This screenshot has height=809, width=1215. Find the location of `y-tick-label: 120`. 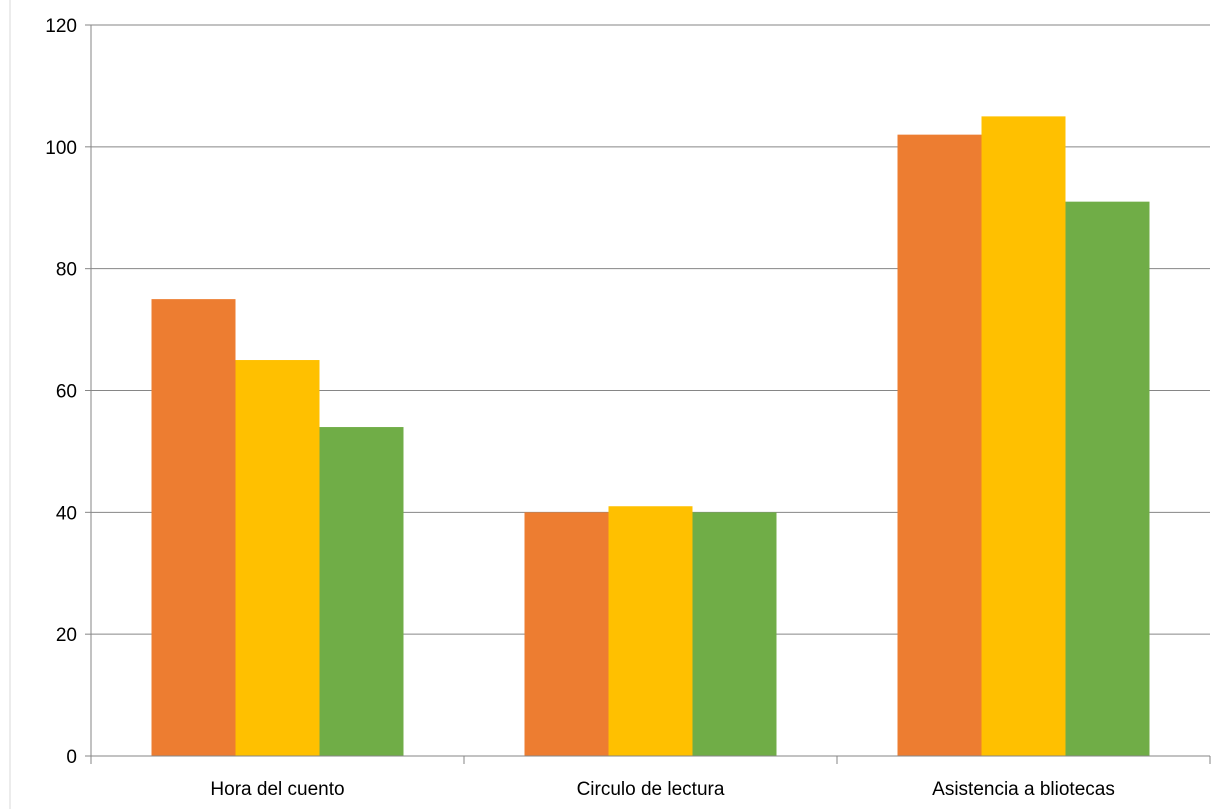

y-tick-label: 120 is located at coordinates (61, 26).